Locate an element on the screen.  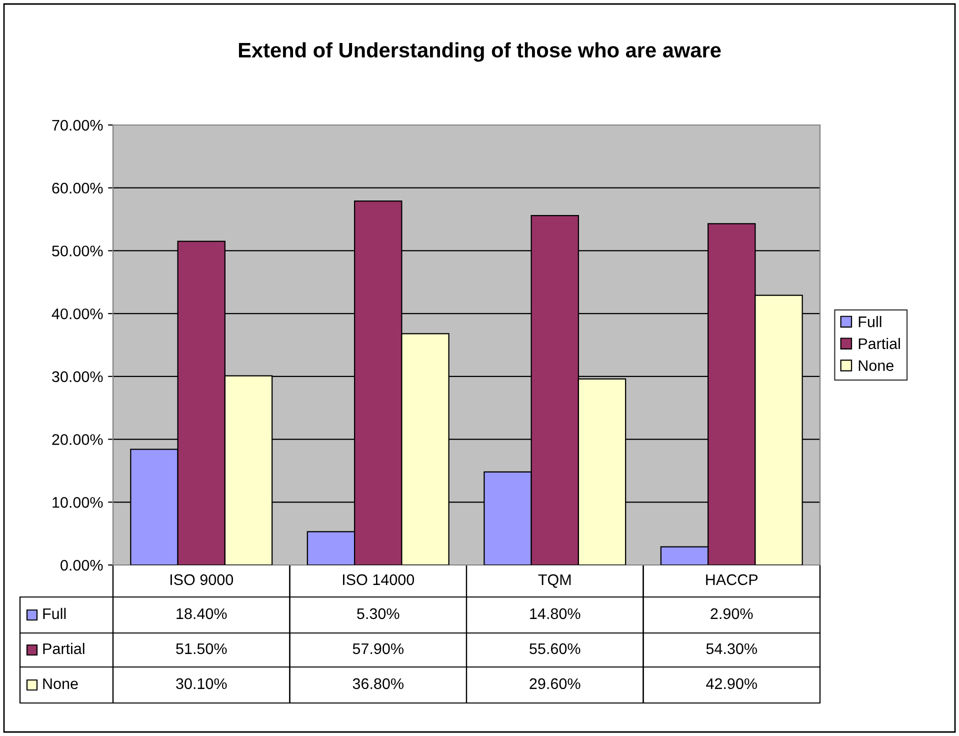
text: Partial is located at coordinates (63, 648).